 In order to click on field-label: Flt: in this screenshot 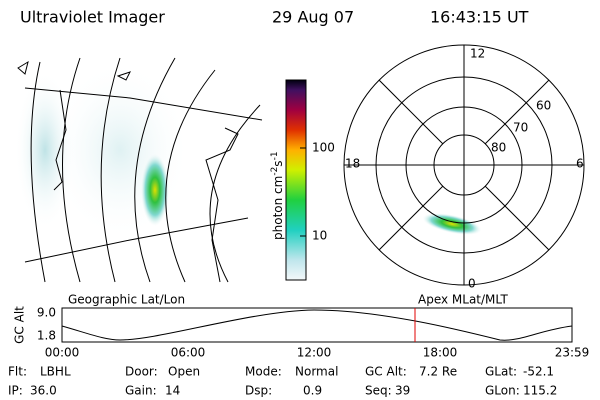, I will do `click(17, 372)`.